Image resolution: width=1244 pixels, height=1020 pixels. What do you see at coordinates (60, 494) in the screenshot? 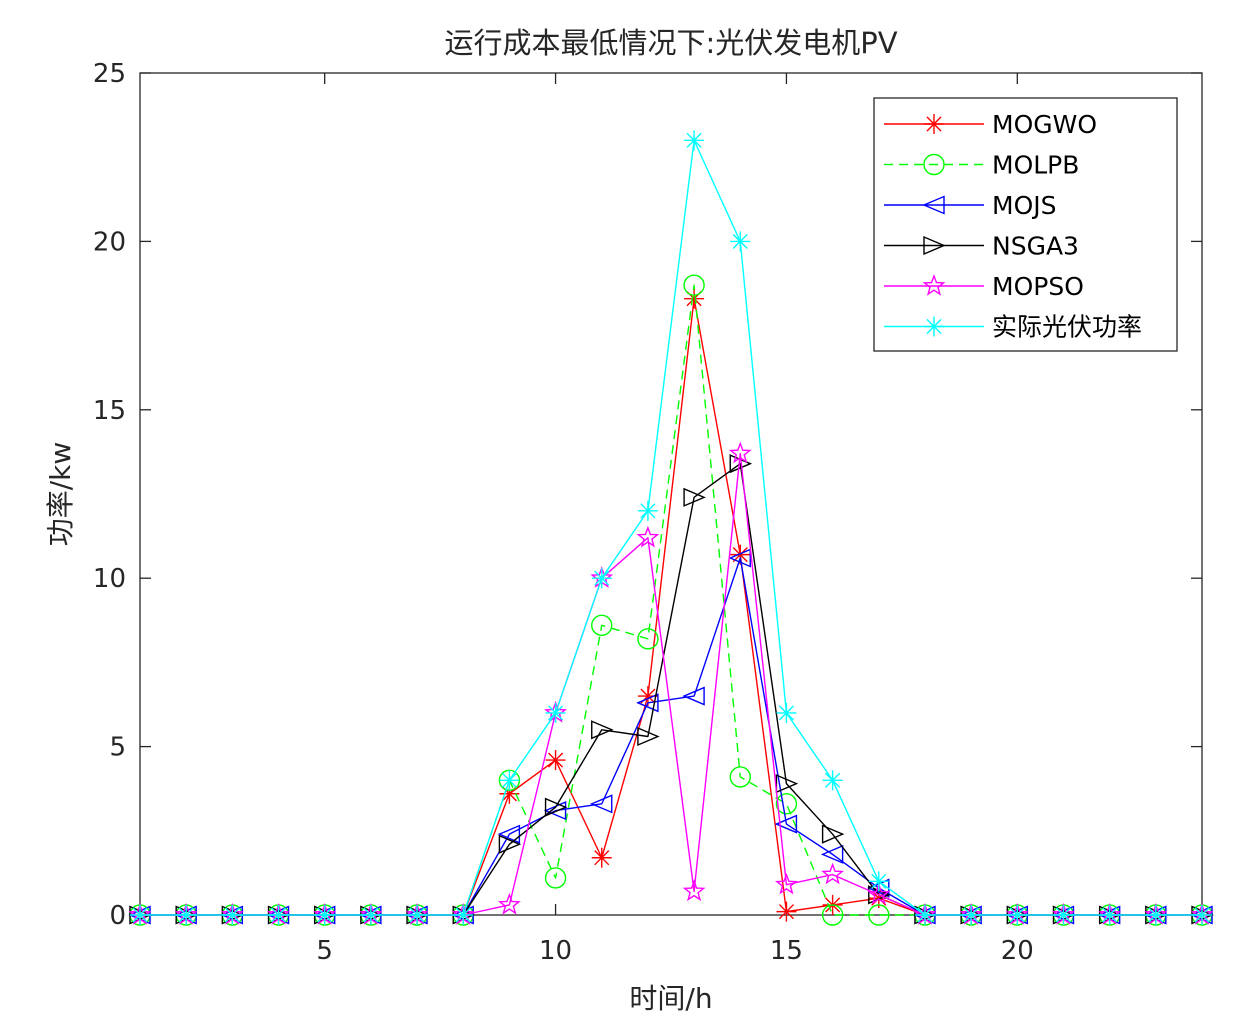
I see `y-axis-title: 功率/kw` at bounding box center [60, 494].